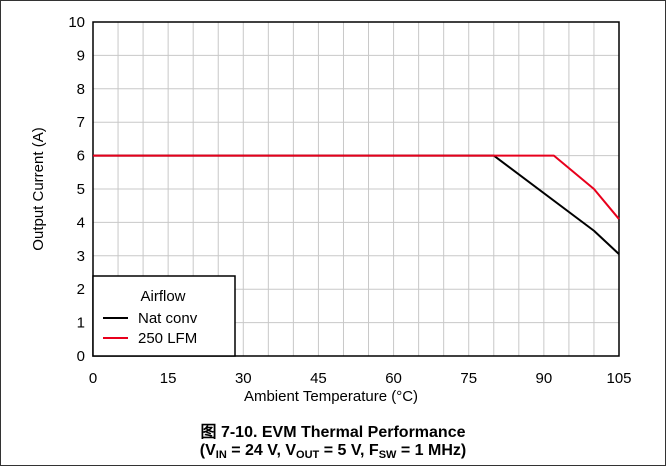 Image resolution: width=666 pixels, height=466 pixels. I want to click on legend-box, so click(164, 316).